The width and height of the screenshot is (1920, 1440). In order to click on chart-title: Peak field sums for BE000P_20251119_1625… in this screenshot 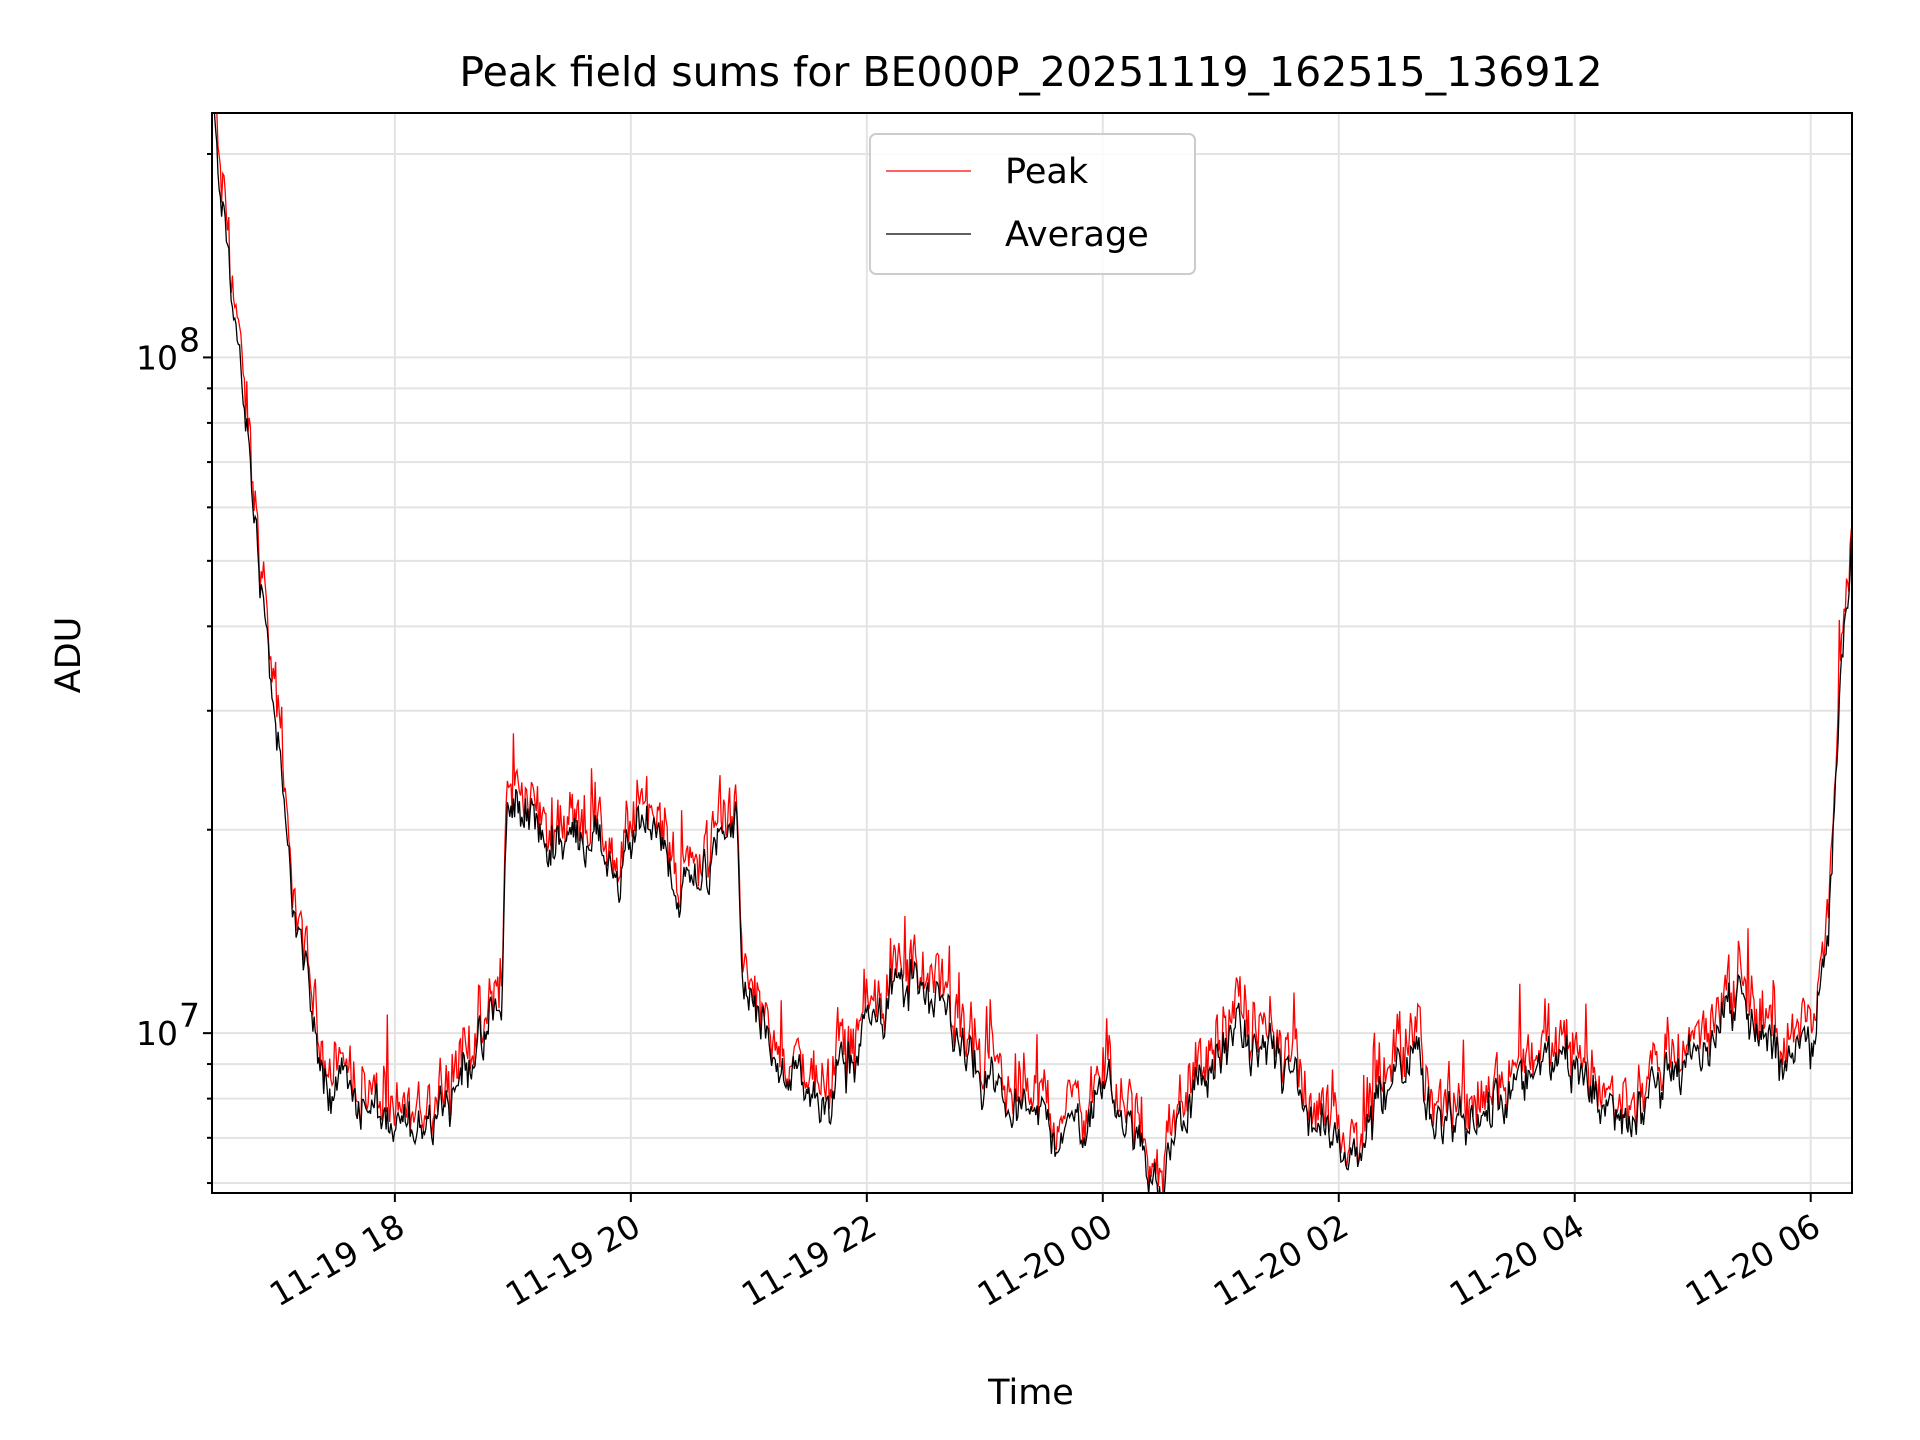, I will do `click(1030, 72)`.